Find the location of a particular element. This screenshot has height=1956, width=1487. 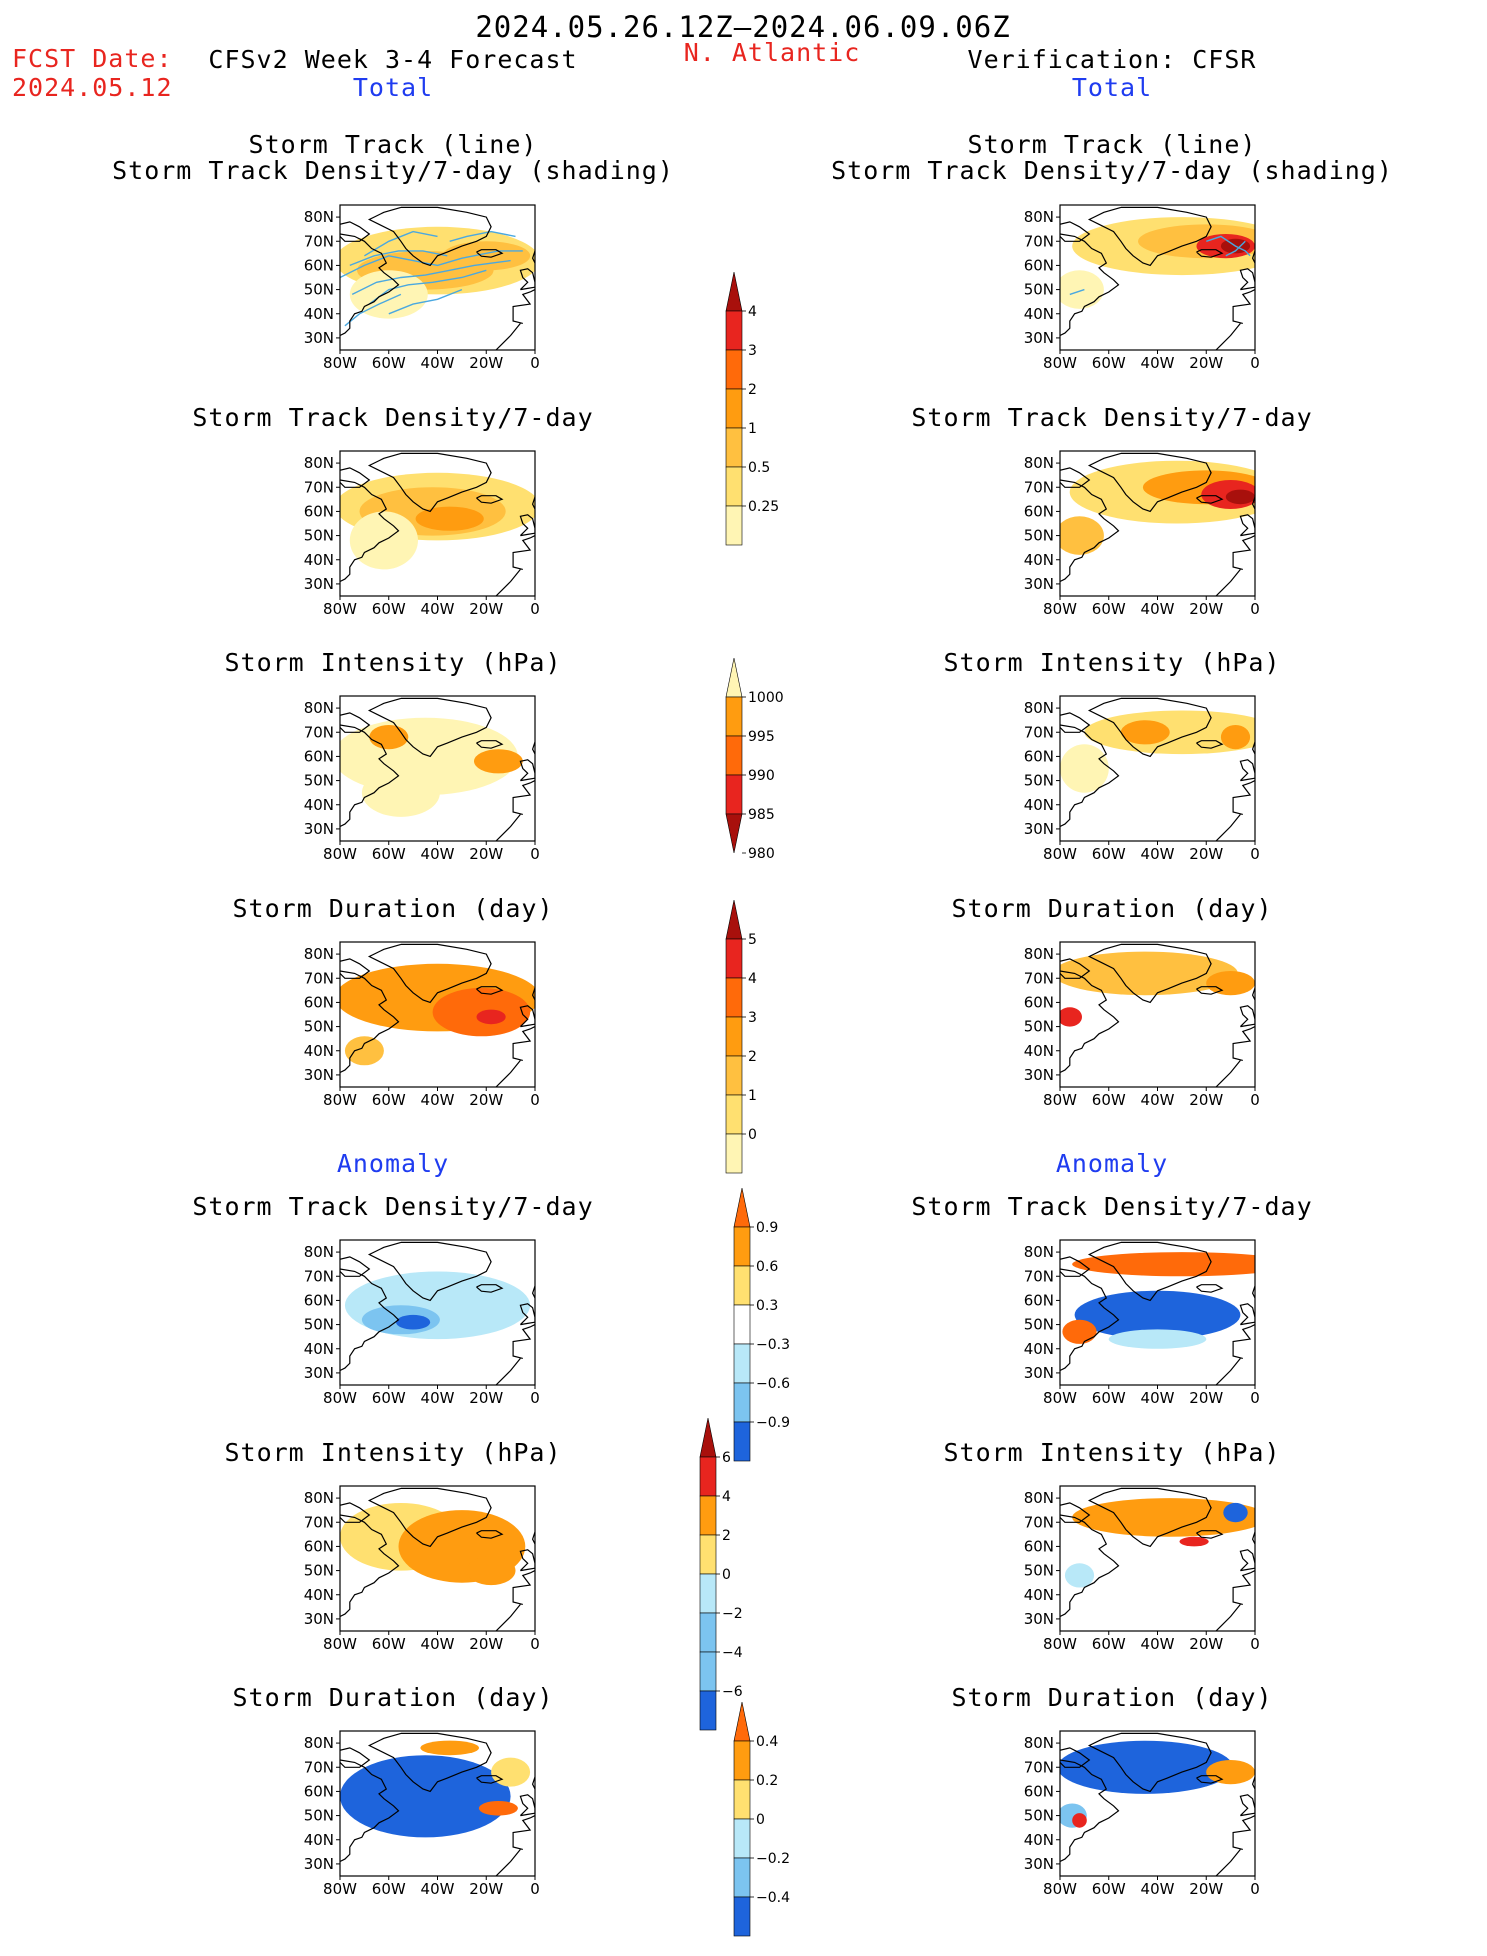

map-fc-density: 80N 70N 60N 50N 40N 30N 80W 60W 40W 20W 0 is located at coordinates (422, 538).